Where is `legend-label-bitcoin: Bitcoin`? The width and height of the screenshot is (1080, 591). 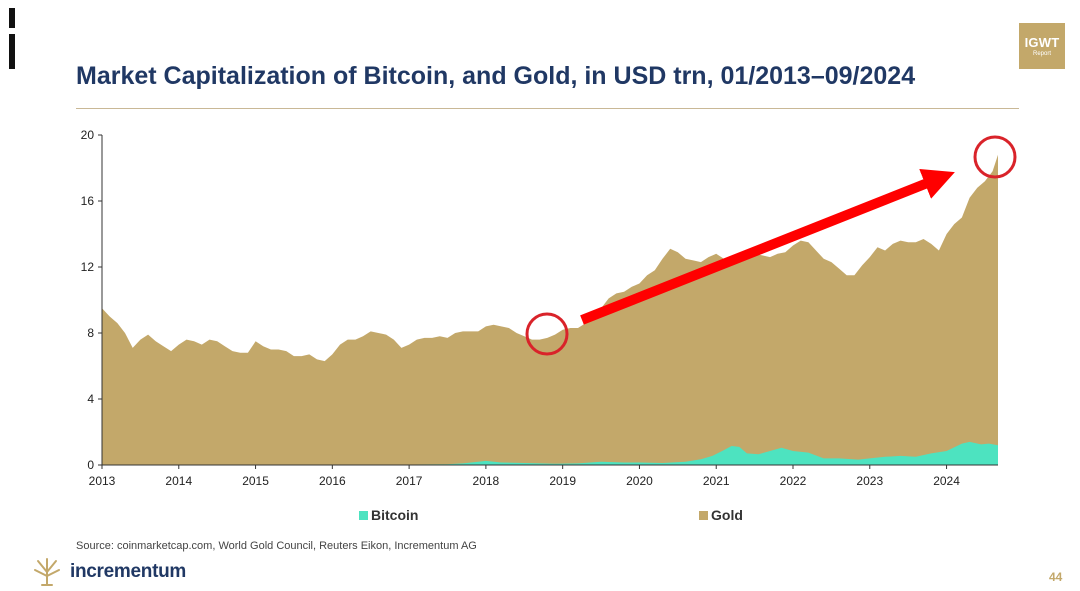
legend-label-bitcoin: Bitcoin is located at coordinates (395, 515).